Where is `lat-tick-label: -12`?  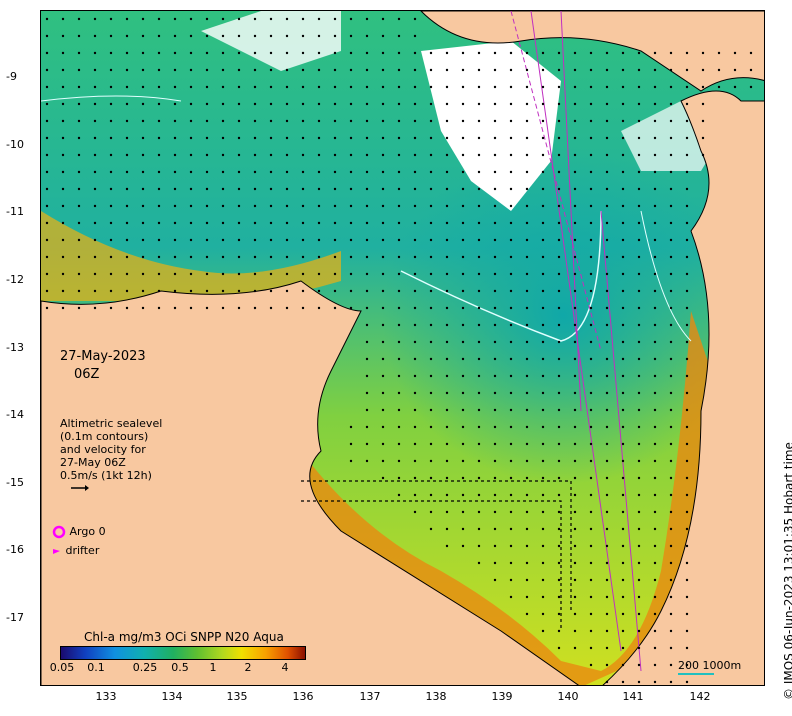
lat-tick-label: -12 is located at coordinates (15, 279).